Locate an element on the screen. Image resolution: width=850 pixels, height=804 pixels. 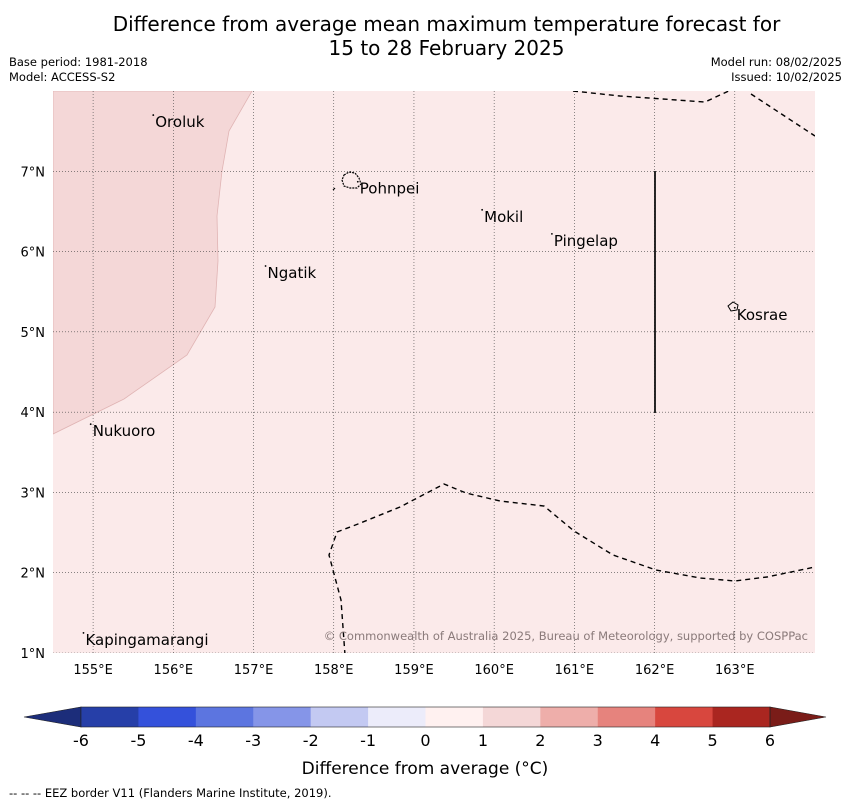
colorbar-tick-label: -4 is located at coordinates (196, 740).